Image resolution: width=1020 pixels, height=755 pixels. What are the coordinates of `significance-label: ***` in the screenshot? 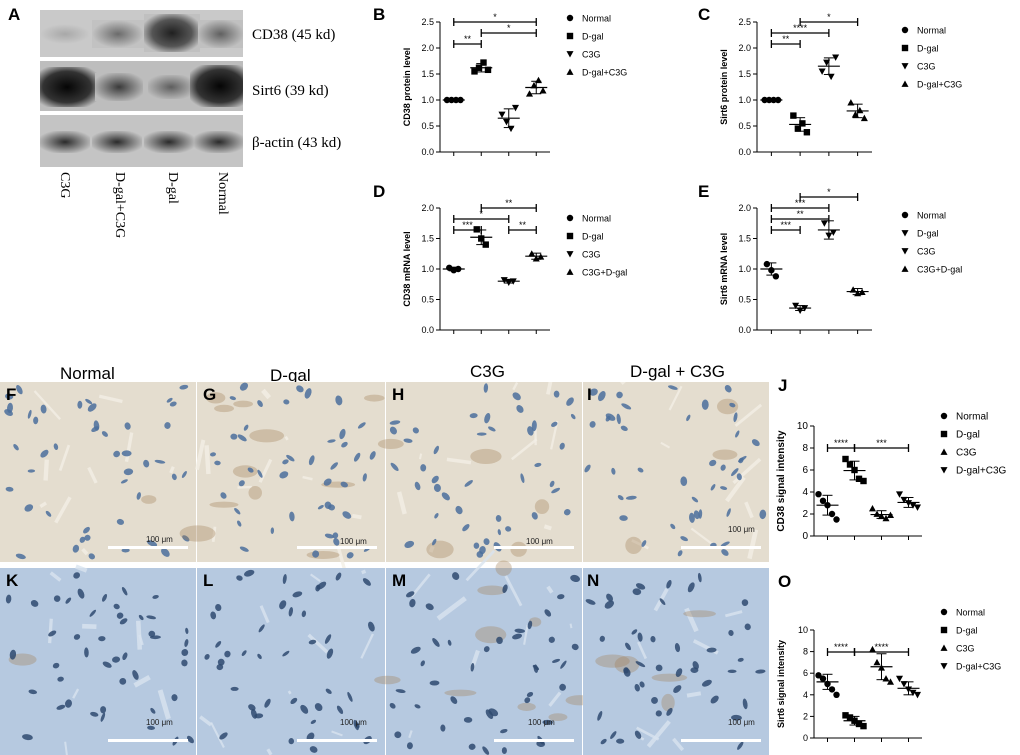 It's located at (881, 443).